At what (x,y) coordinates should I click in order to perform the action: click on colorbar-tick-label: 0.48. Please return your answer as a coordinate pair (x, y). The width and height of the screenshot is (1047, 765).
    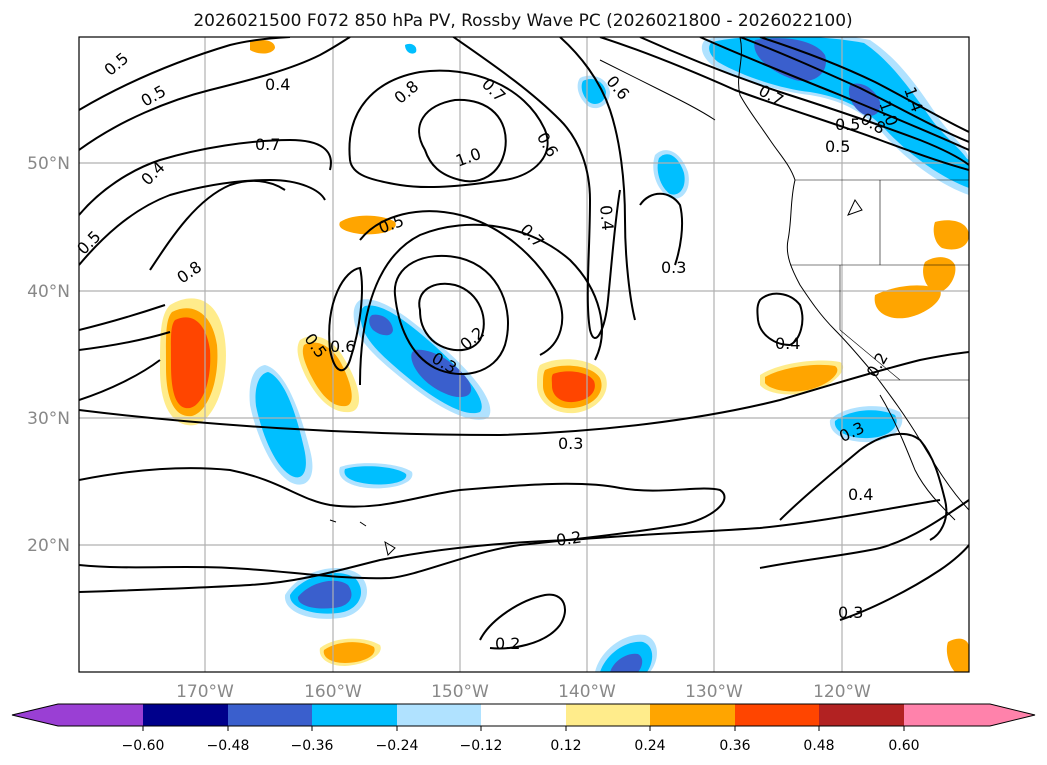
    Looking at the image, I should click on (818, 746).